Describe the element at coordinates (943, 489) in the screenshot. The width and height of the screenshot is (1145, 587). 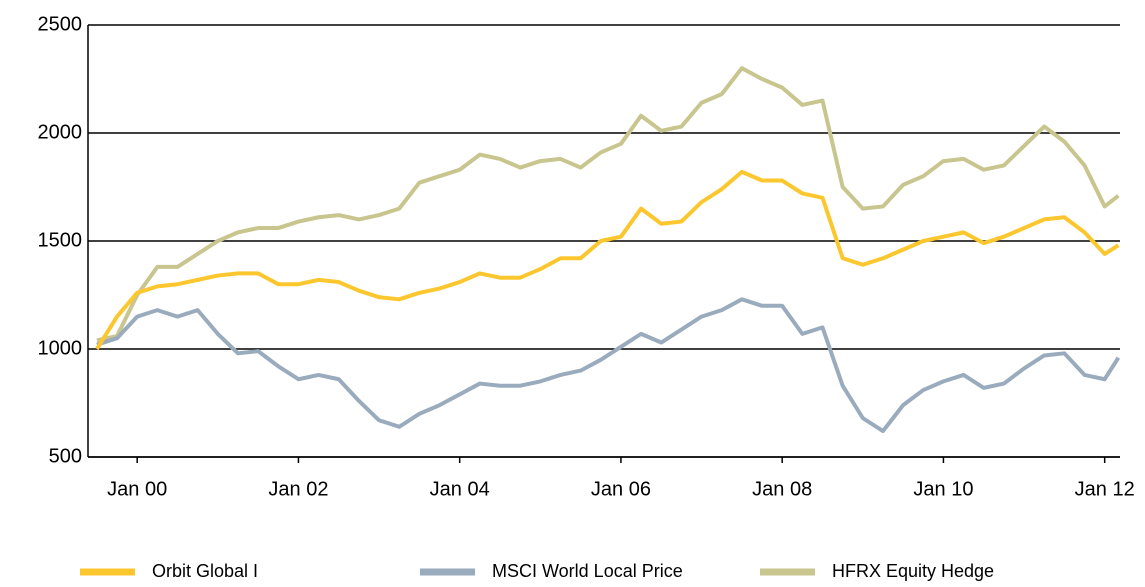
I see `x-tick-label: Jan 10` at that location.